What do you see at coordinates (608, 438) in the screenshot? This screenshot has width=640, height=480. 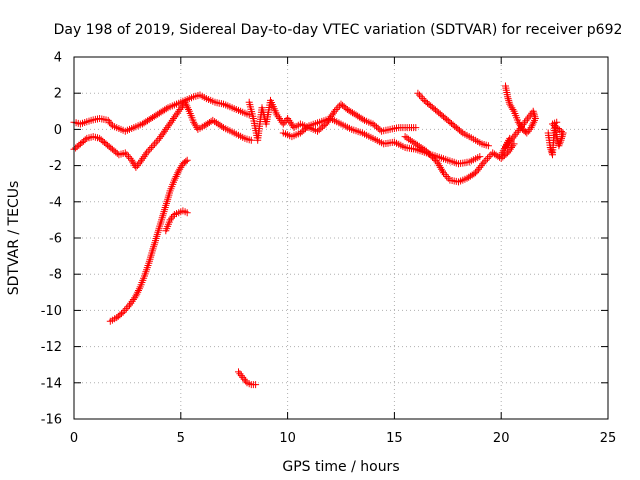 I see `x-tick-label: 25` at bounding box center [608, 438].